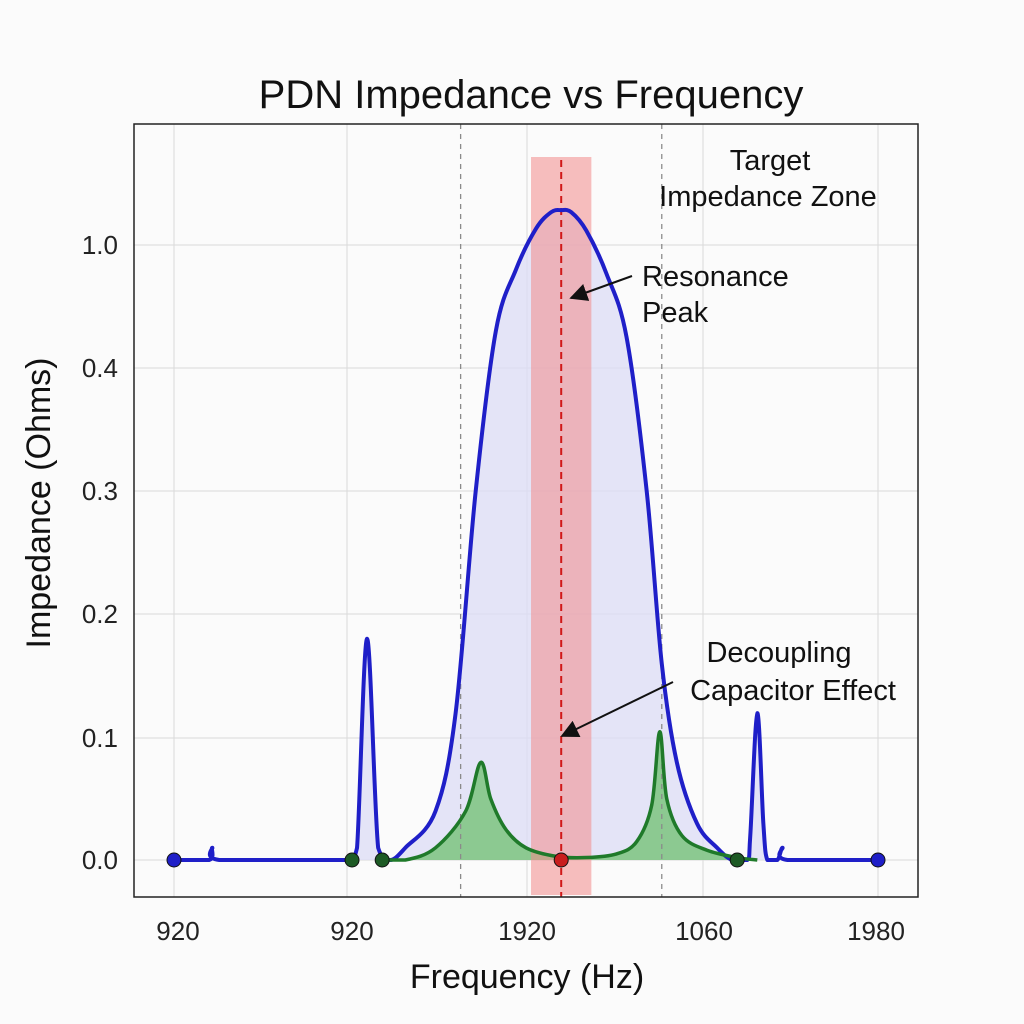  I want to click on y-tick-labels: 0.0 0.1 0.2 0.3 0.4 1.0, so click(100, 552).